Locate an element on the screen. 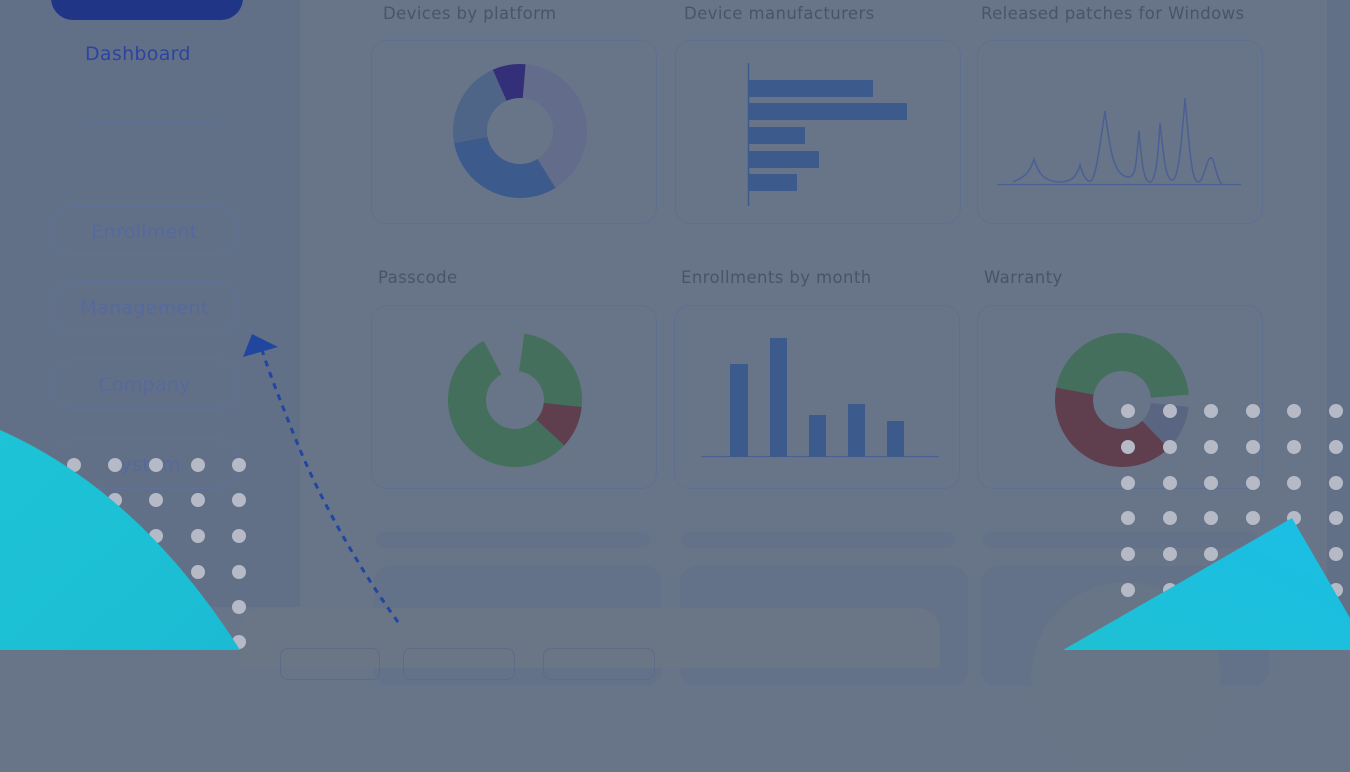 Image resolution: width=1350 pixels, height=772 pixels. card-passcode is located at coordinates (514, 397).